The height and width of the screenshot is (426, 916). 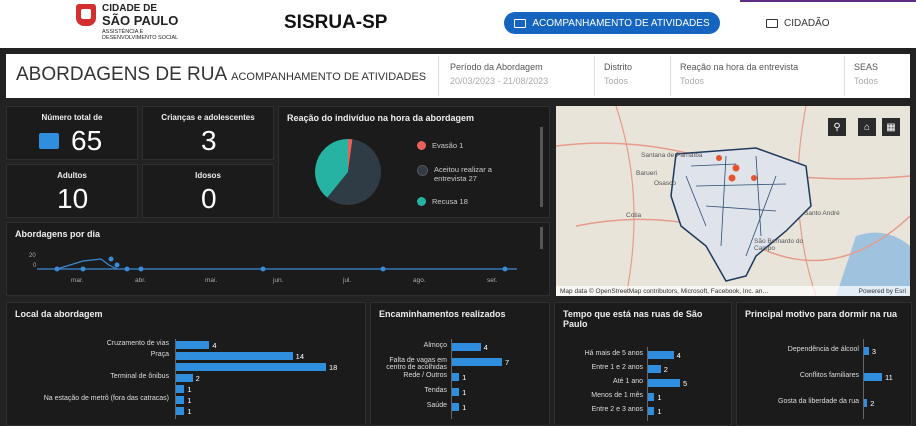 I want to click on search-icon: ⚲, so click(x=837, y=127).